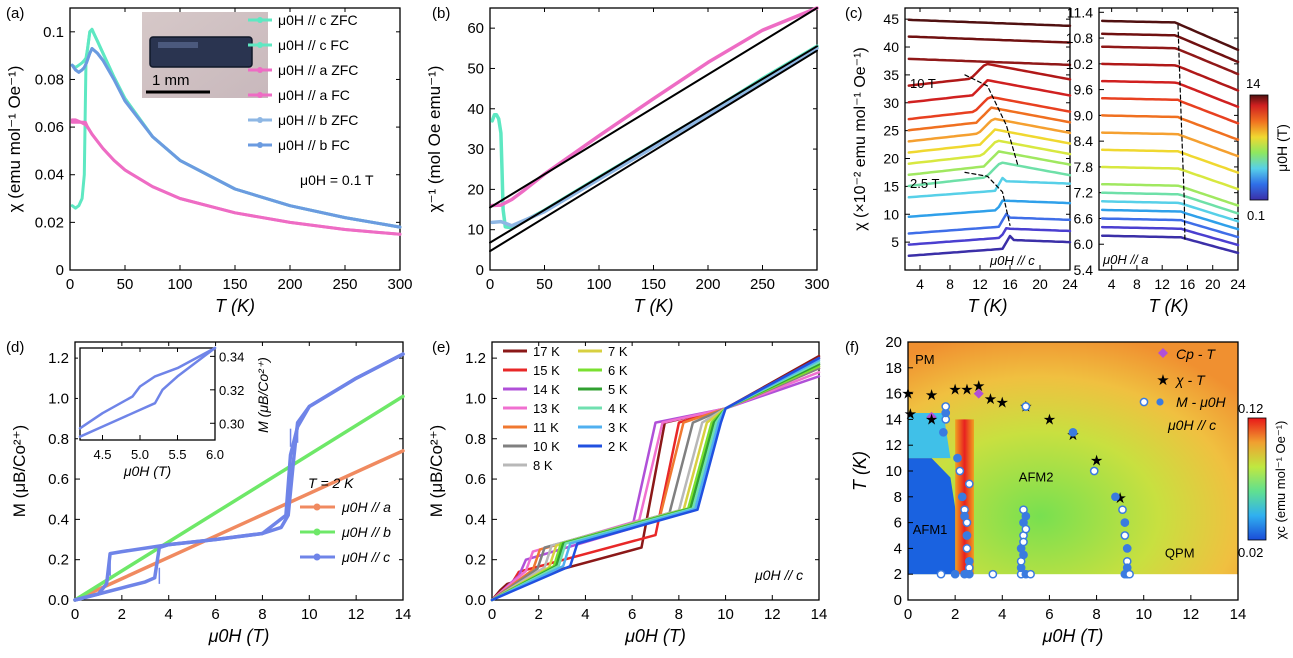  Describe the element at coordinates (441, 13) in the screenshot. I see `panel-label-b: (b)` at that location.